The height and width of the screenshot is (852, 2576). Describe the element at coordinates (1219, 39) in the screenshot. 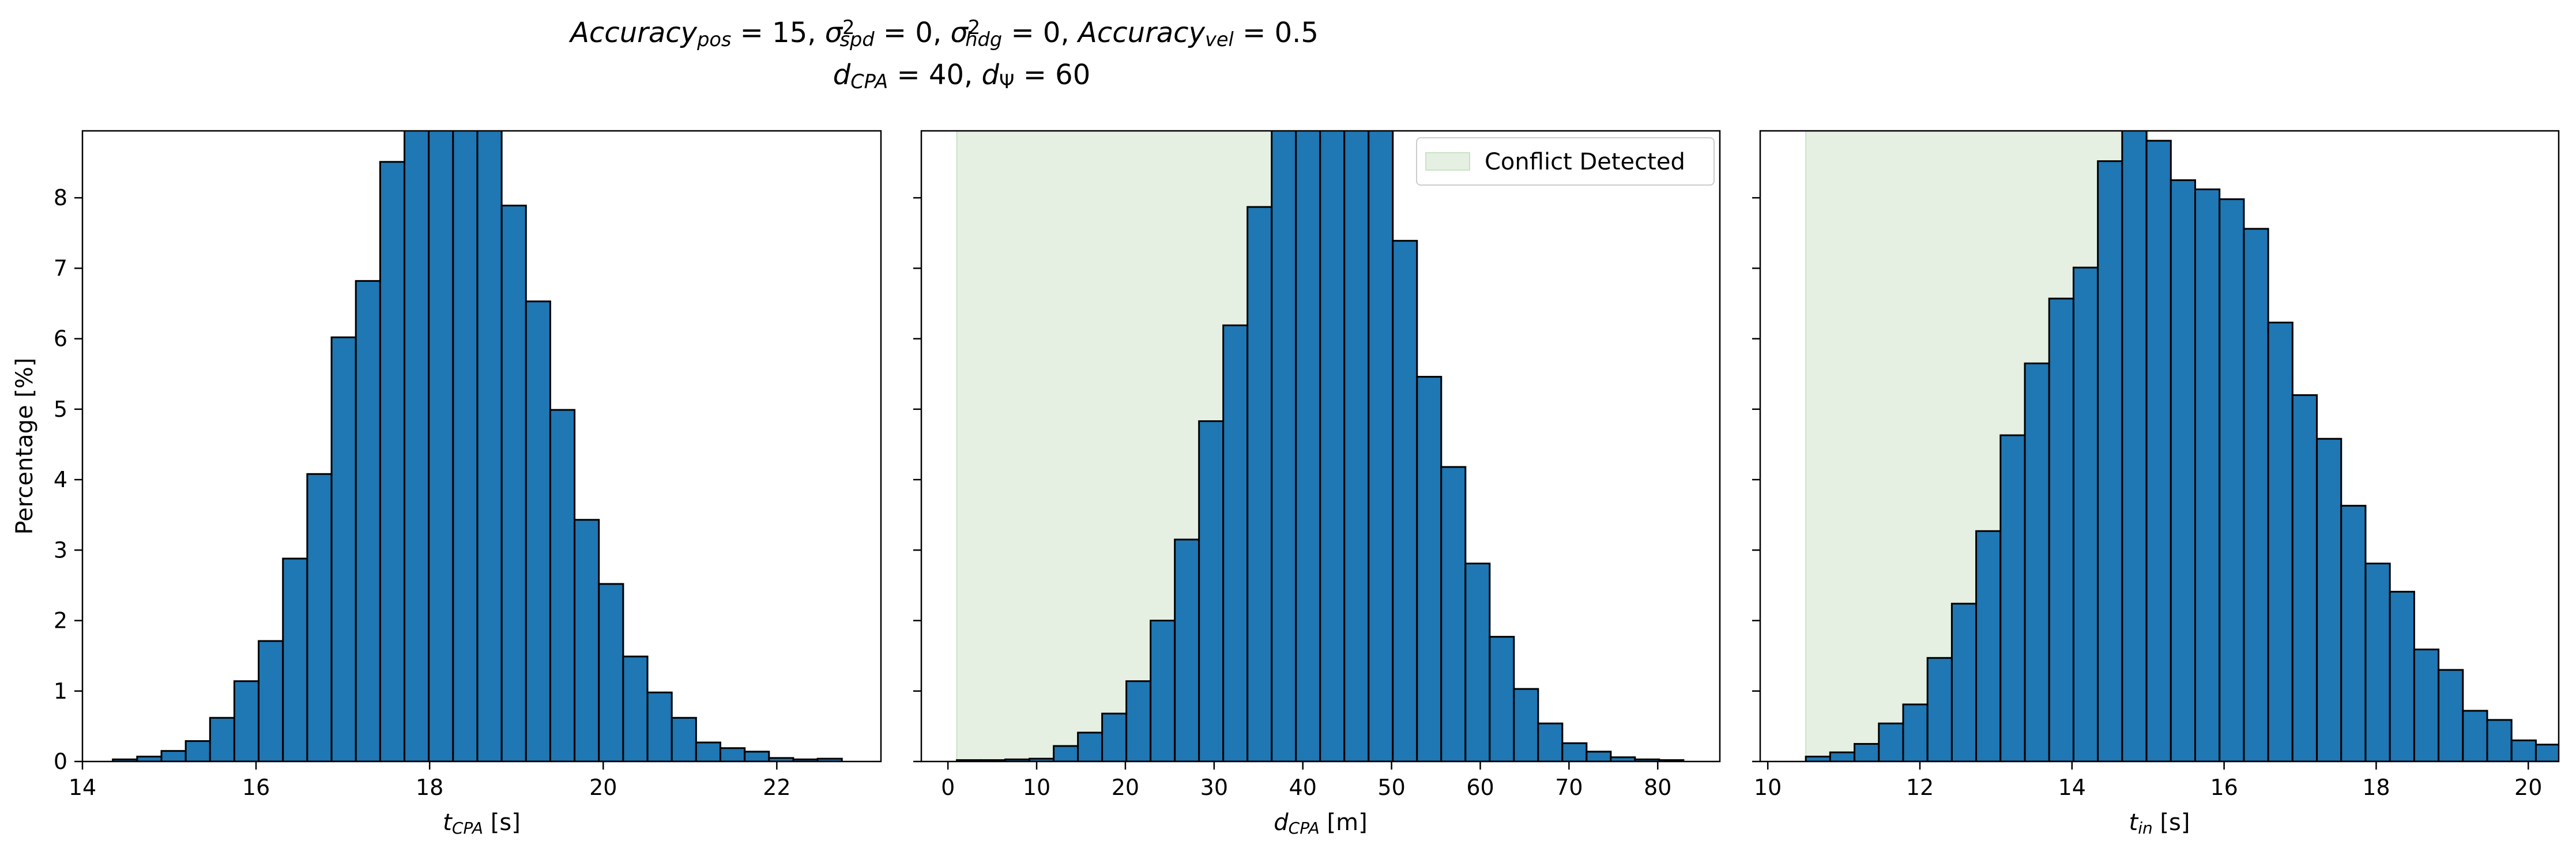

I see `text-fragment: vel` at that location.